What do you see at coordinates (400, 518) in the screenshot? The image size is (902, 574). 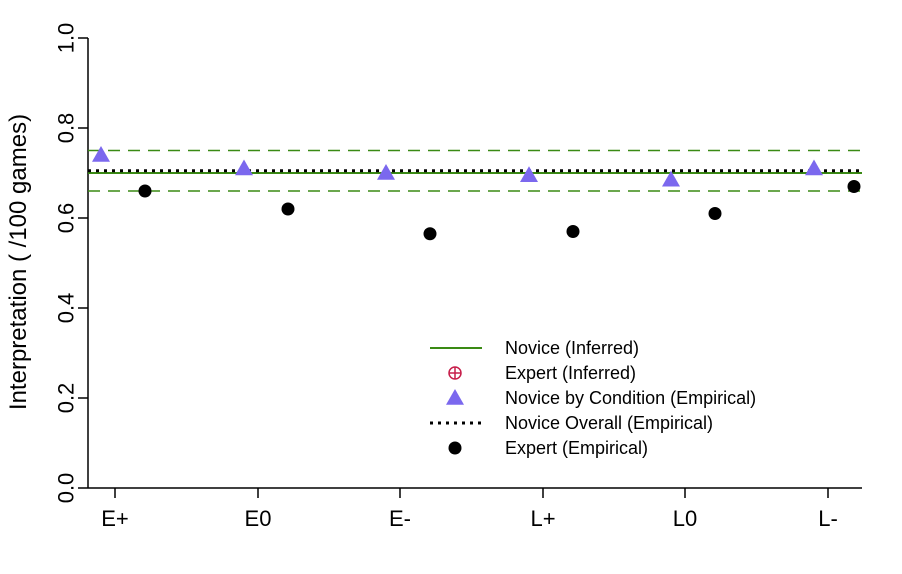 I see `x-tick-label: E-` at bounding box center [400, 518].